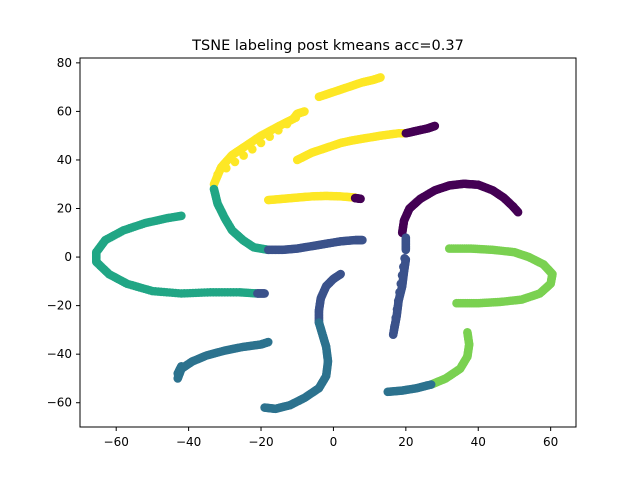  Describe the element at coordinates (68, 257) in the screenshot. I see `y-tick-label: 0` at that location.